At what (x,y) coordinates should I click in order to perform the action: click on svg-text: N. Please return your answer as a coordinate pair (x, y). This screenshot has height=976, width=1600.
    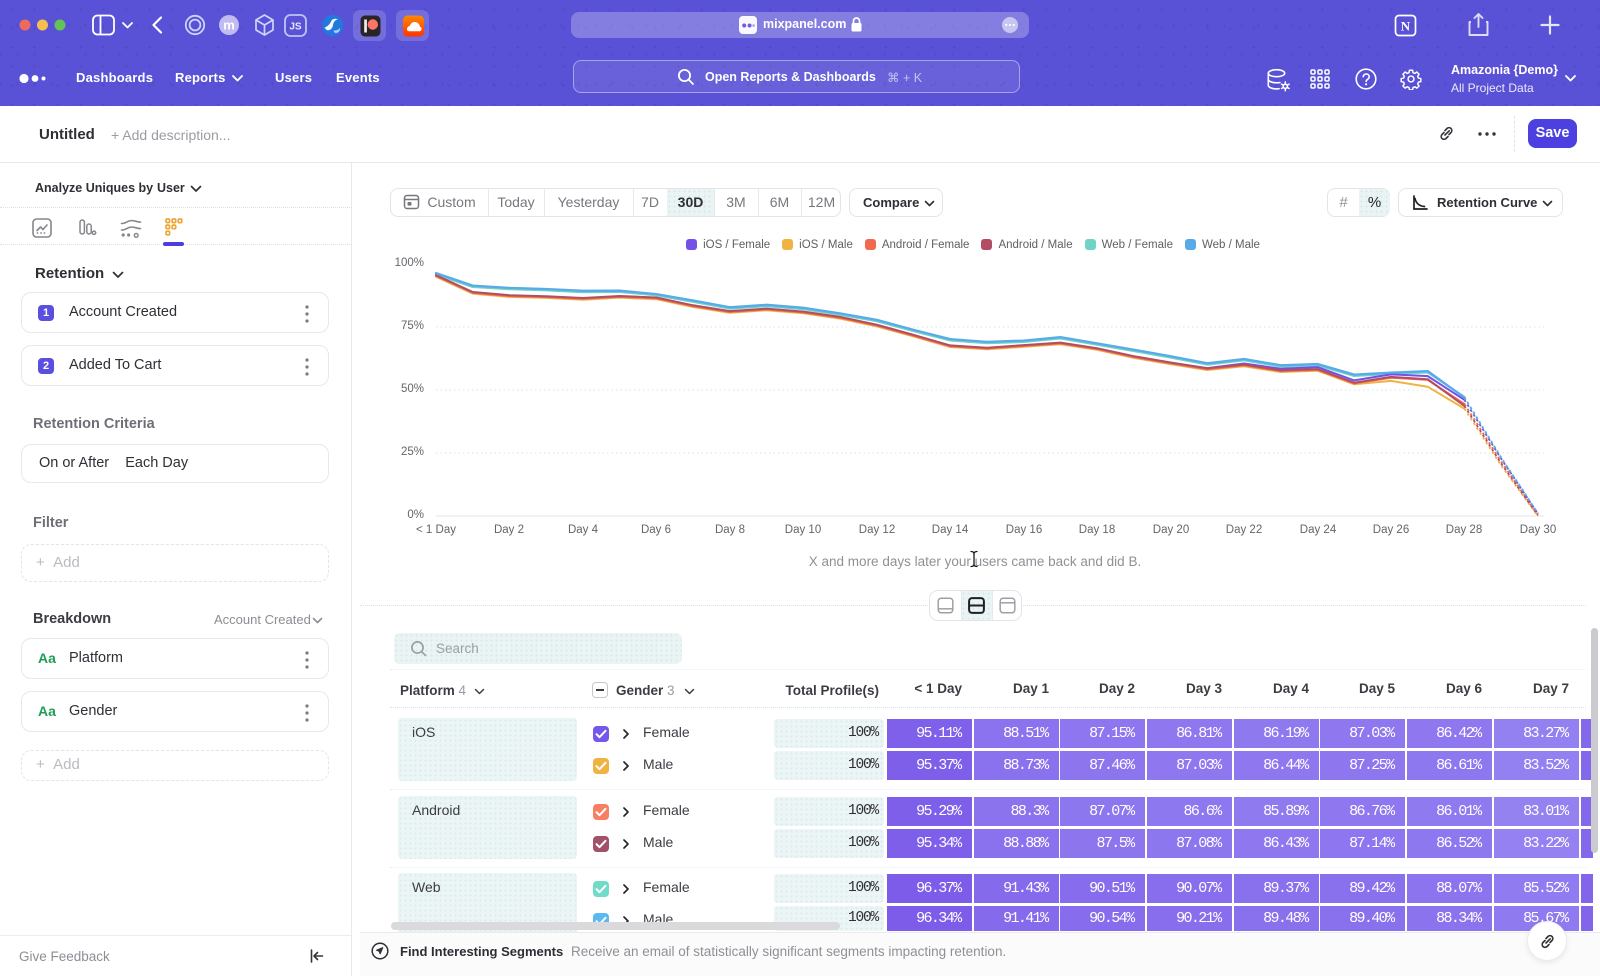
    Looking at the image, I should click on (1406, 26).